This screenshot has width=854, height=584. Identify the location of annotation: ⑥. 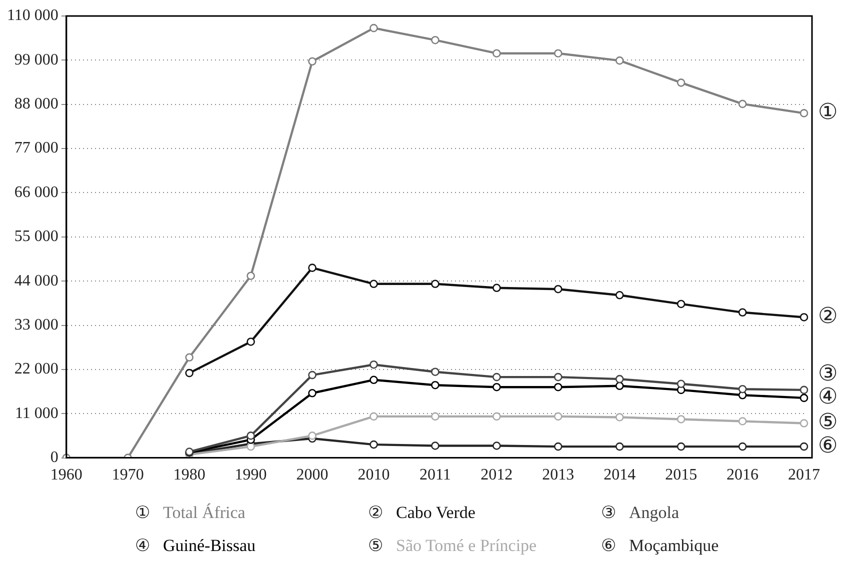
(828, 445).